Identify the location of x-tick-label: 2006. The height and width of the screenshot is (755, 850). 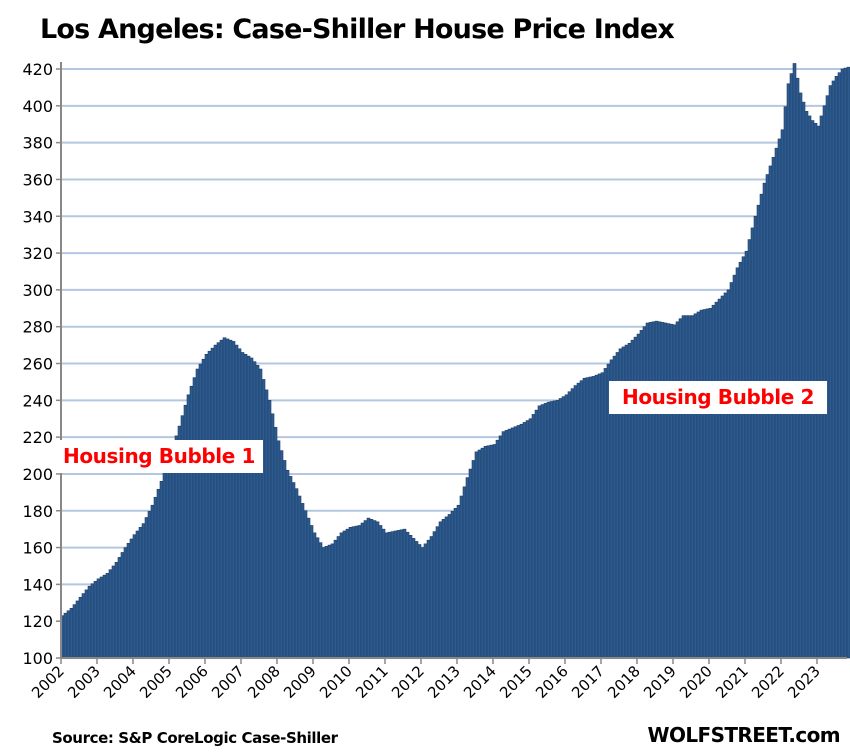
(192, 682).